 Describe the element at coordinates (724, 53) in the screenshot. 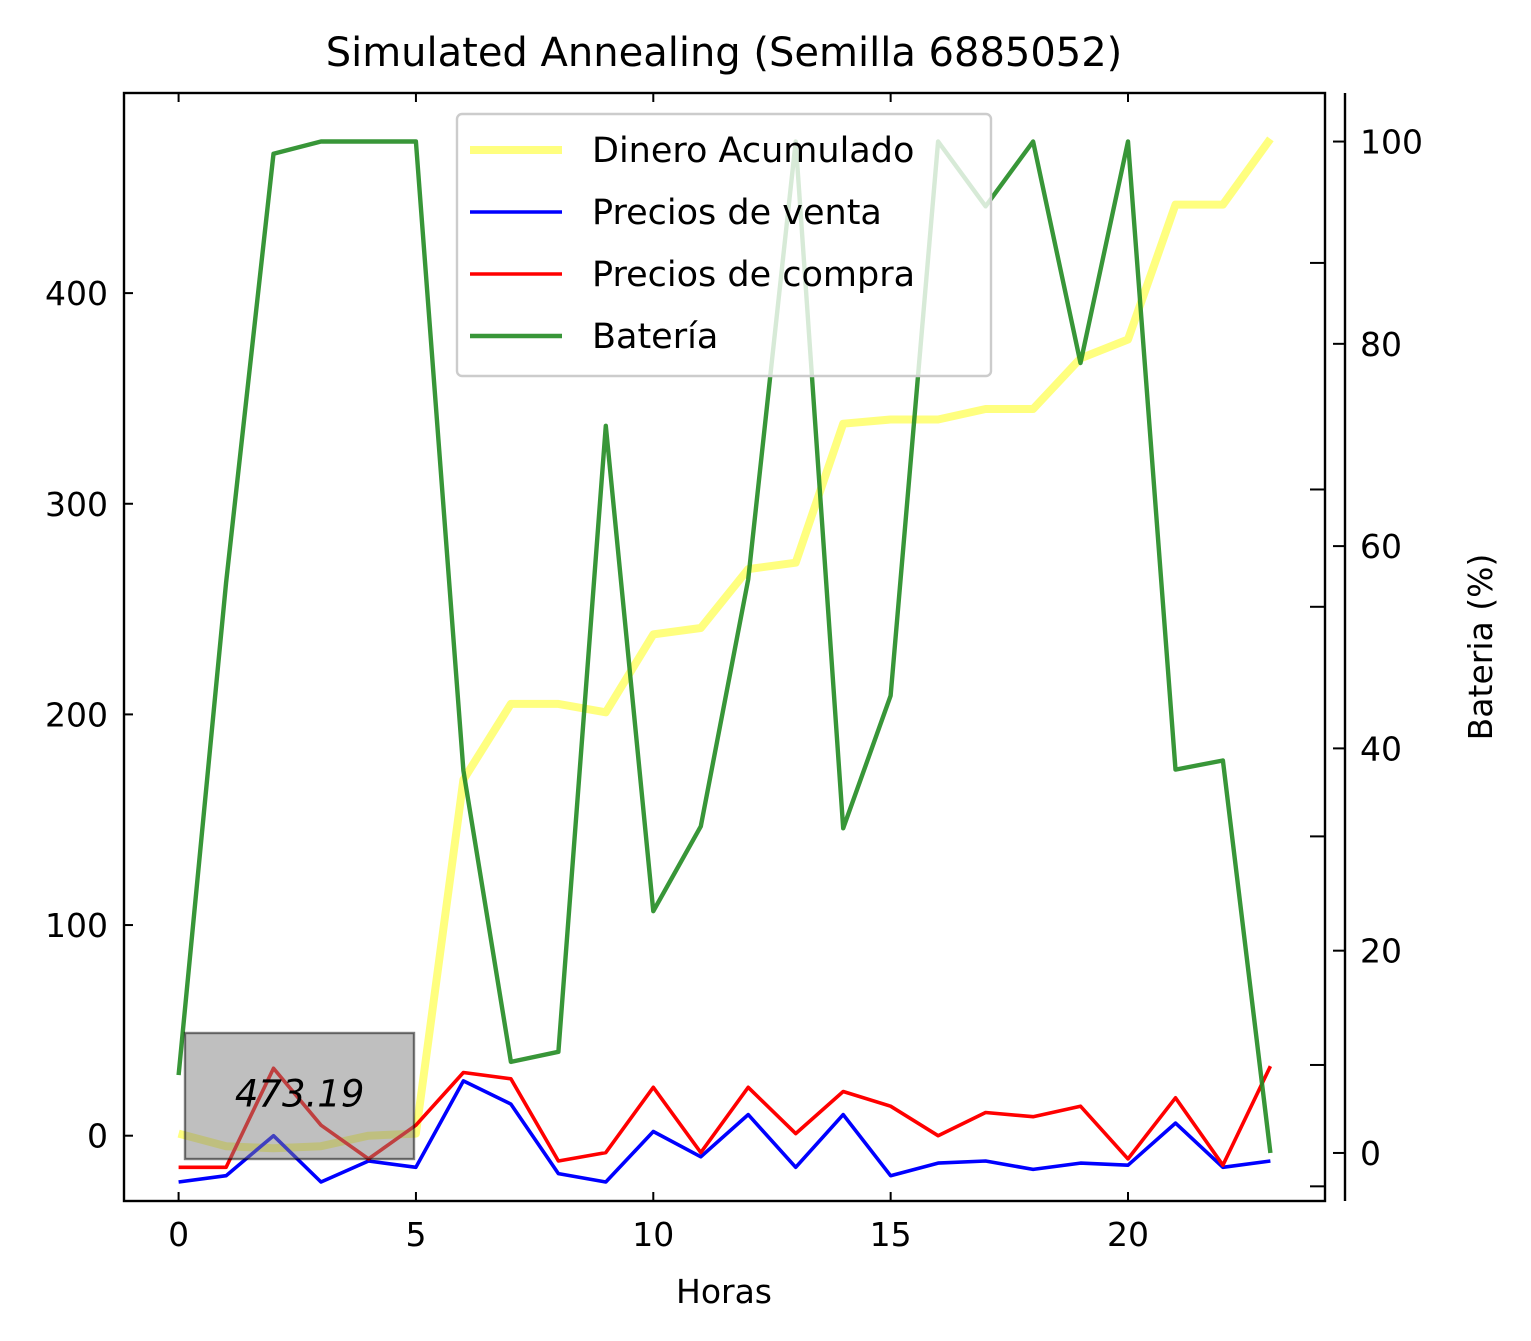

I see `chart-title: Simulated Annealing (Semilla 6885052)` at that location.